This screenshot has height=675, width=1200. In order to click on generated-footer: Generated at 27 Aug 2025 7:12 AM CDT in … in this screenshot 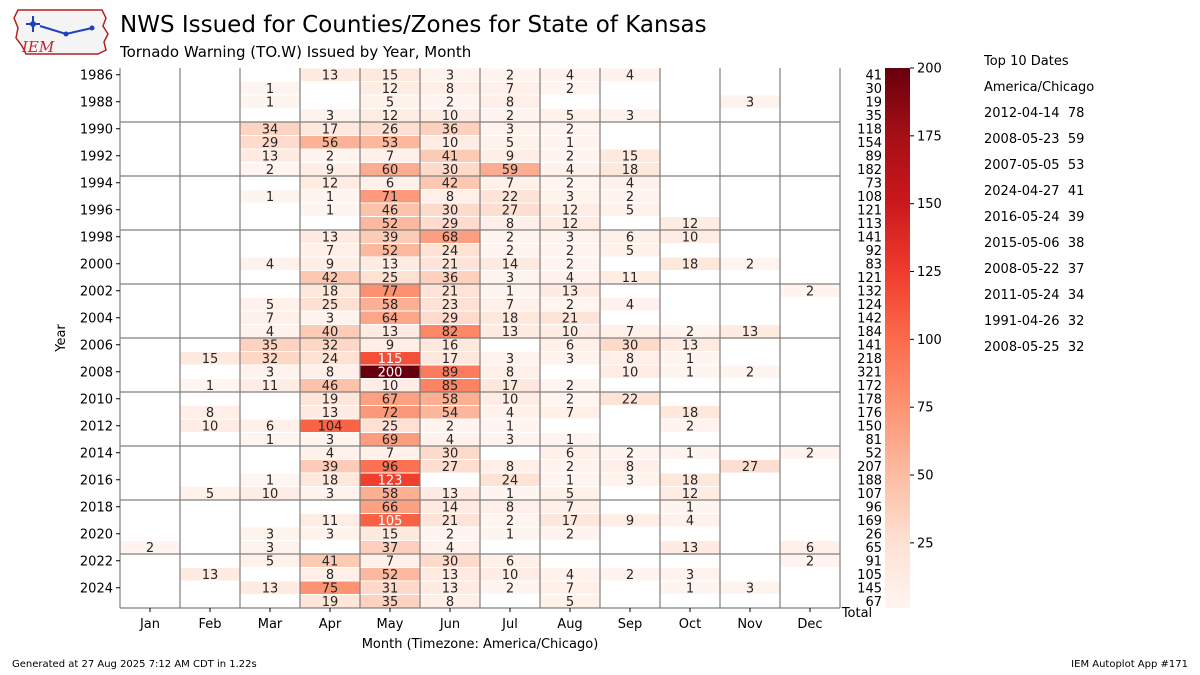, I will do `click(134, 664)`.